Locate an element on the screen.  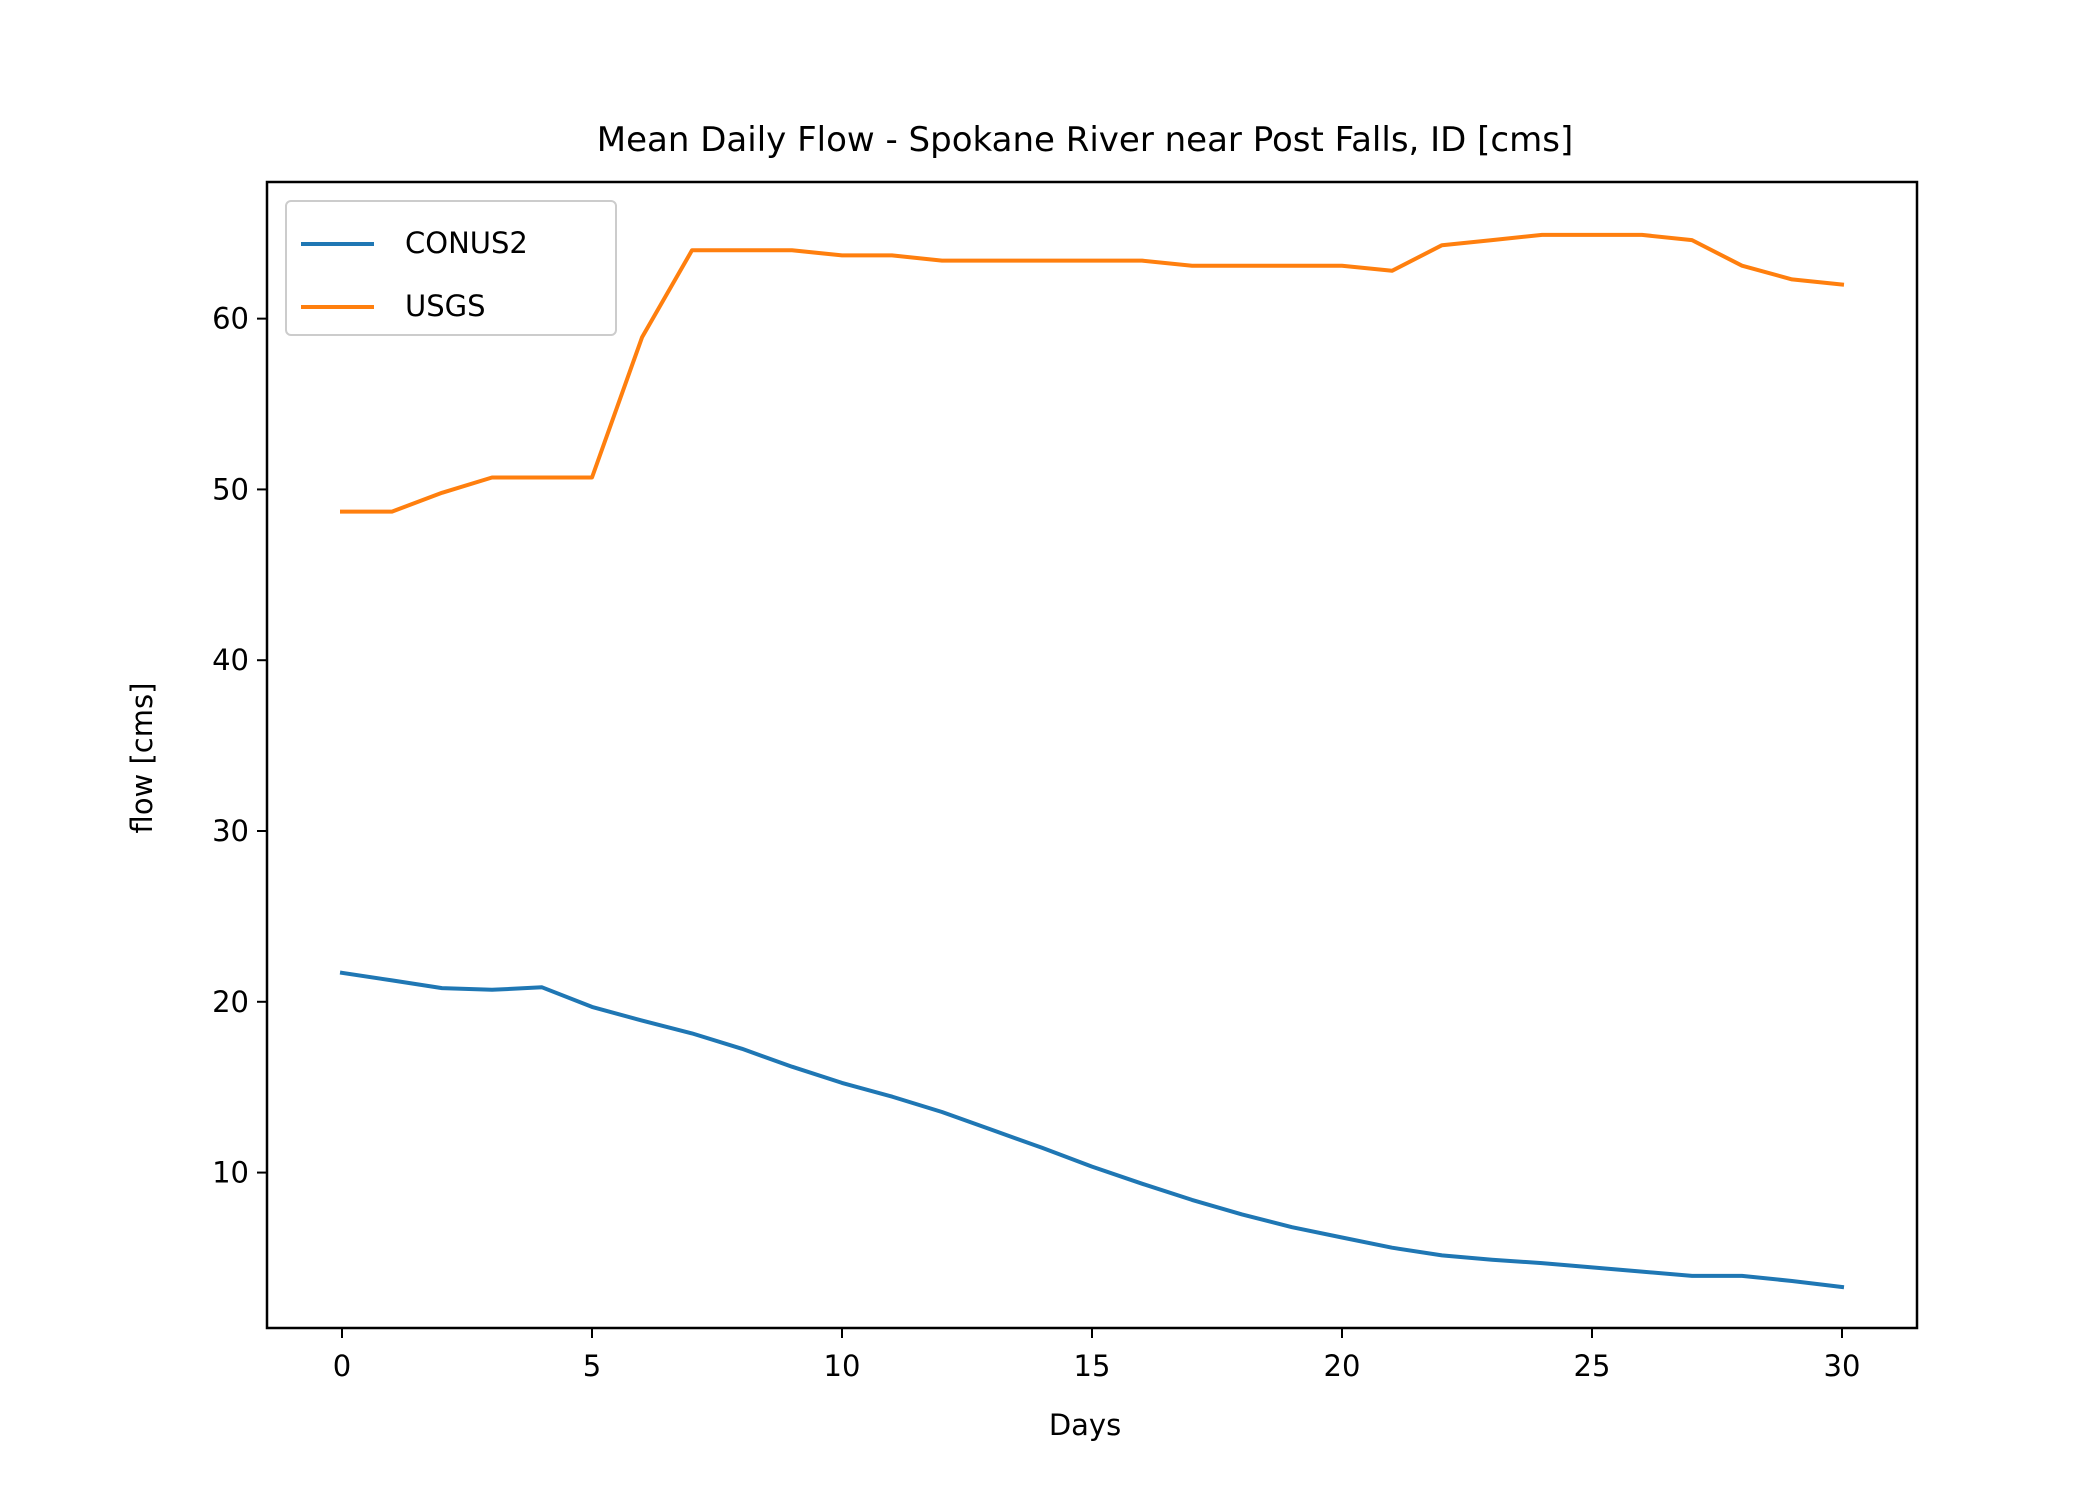
x-tick-label: 5 is located at coordinates (592, 1366).